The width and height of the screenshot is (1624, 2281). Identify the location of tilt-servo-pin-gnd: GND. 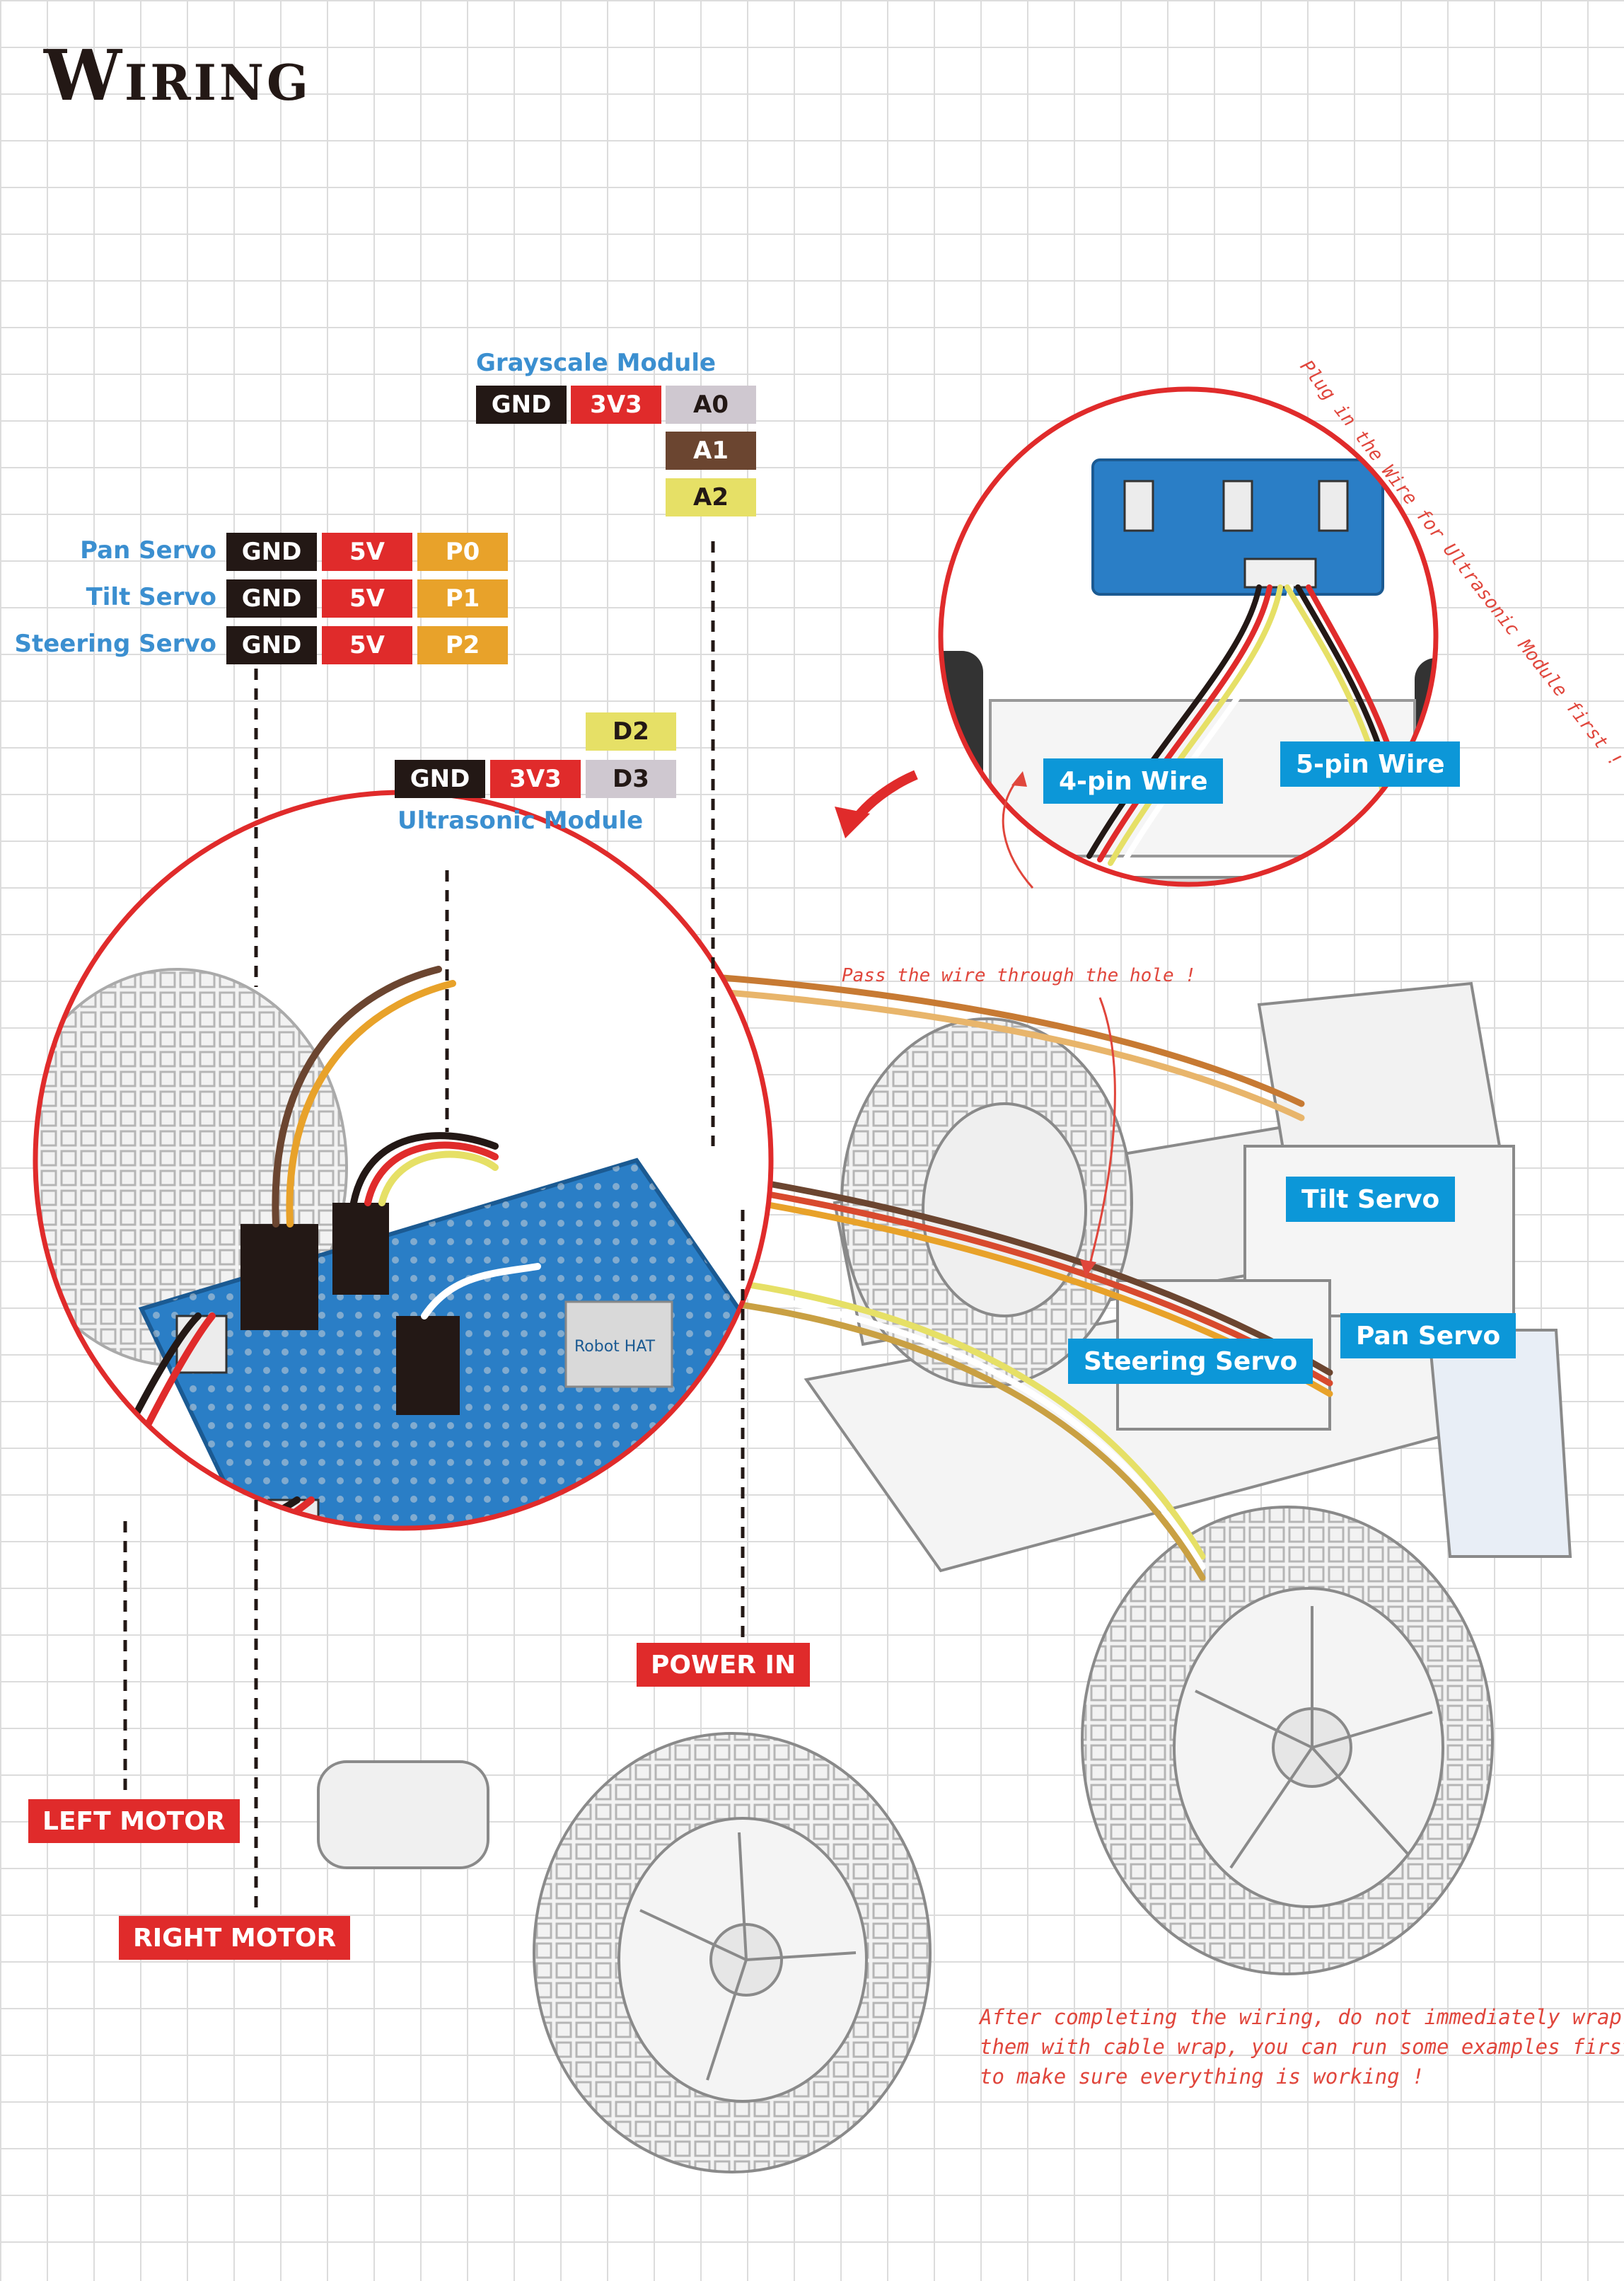
(271, 598).